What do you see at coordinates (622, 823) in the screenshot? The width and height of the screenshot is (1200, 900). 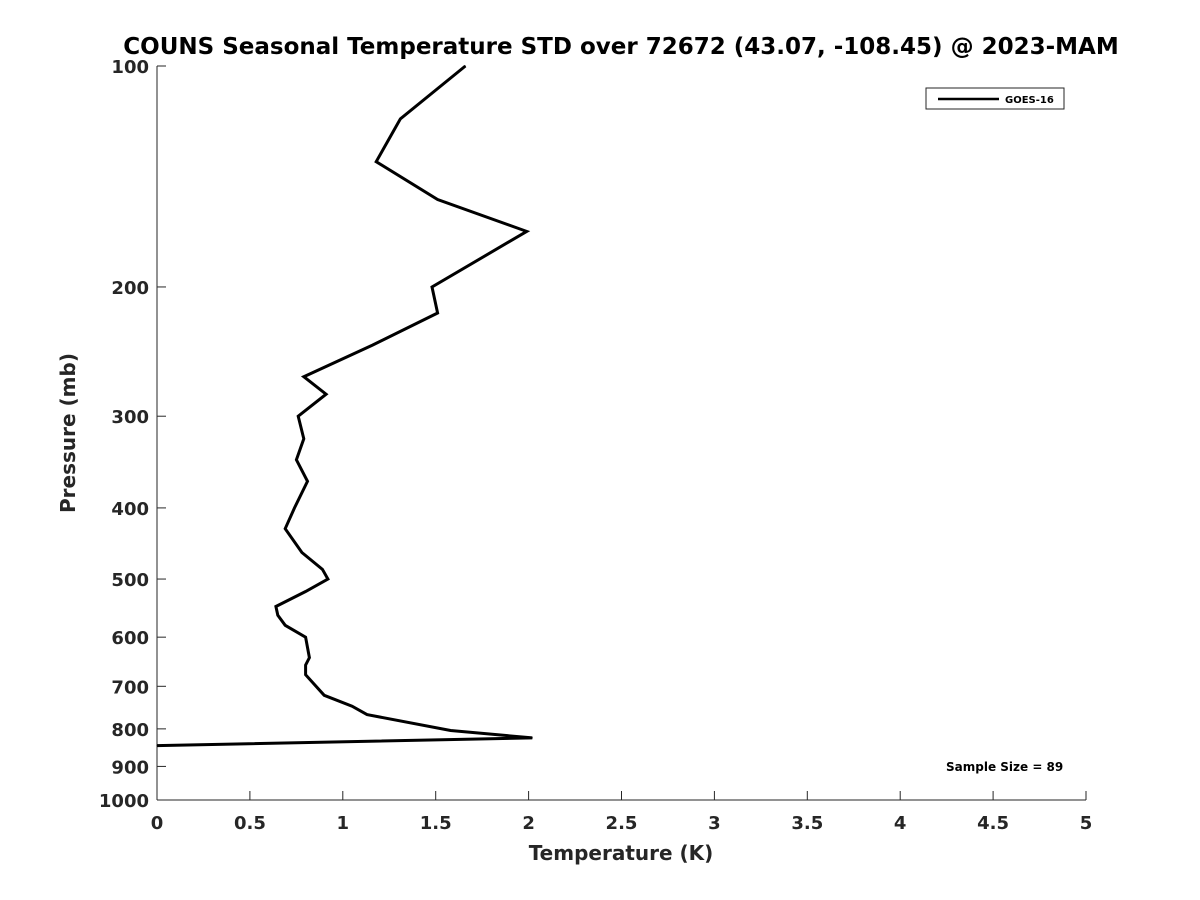 I see `x-tick-label: 2.5` at bounding box center [622, 823].